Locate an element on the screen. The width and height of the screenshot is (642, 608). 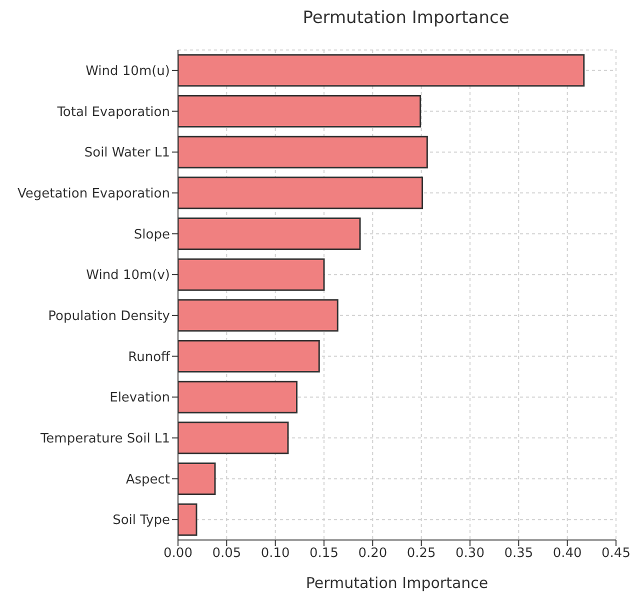
x-tick-label: 0.00 is located at coordinates (178, 554).